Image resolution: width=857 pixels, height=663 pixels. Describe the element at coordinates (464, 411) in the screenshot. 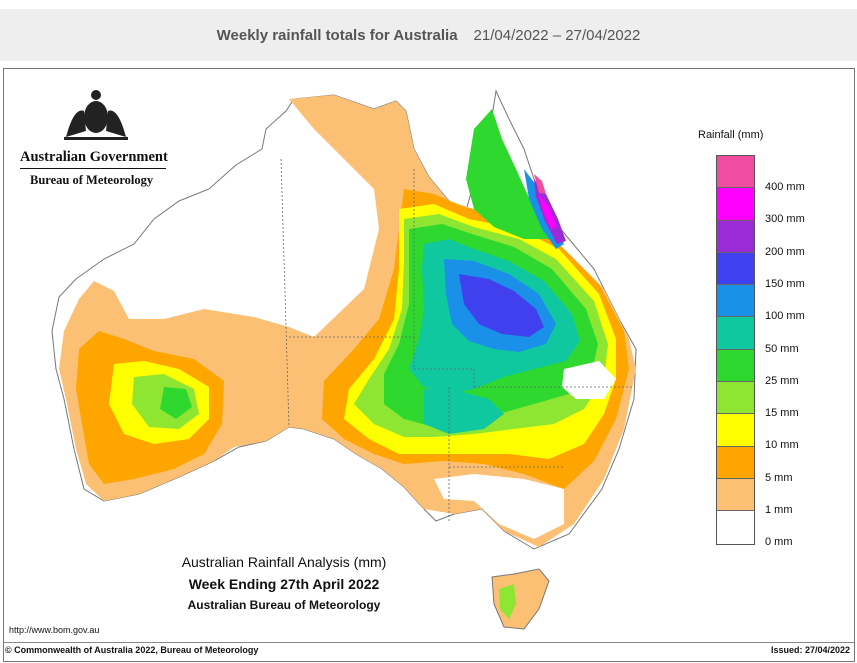

I see `rain-zone-50mm-central` at that location.